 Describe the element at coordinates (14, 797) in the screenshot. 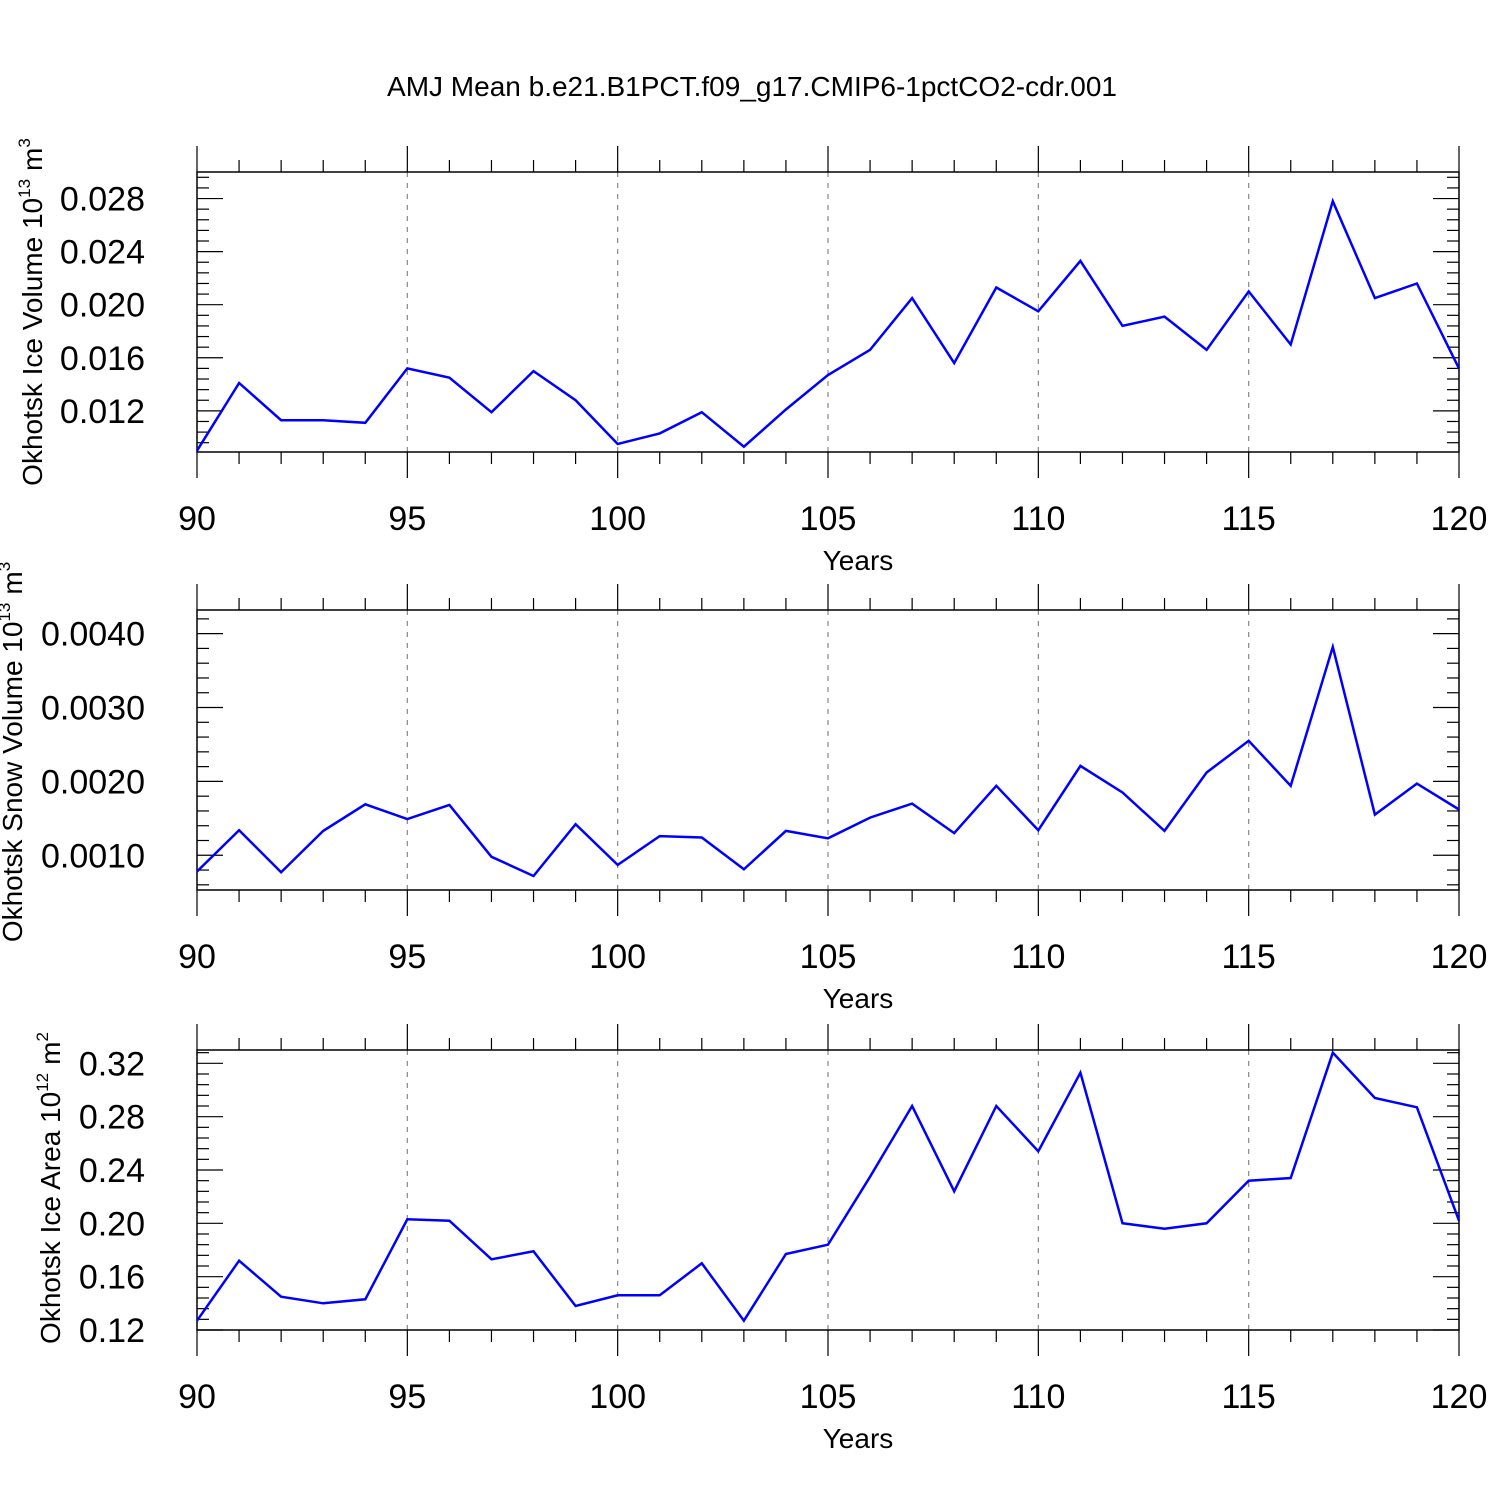

I see `y-axis-label-text: Okhotsk Snow Volume` at that location.